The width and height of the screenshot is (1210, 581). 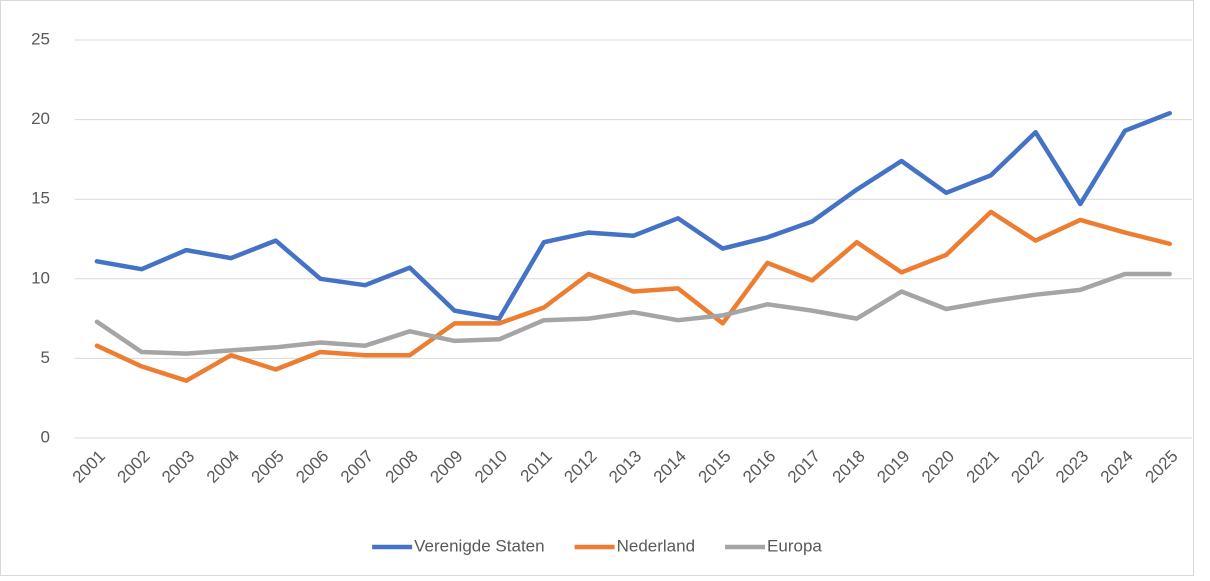 What do you see at coordinates (479, 545) in the screenshot?
I see `legend-label: Verenigde Staten` at bounding box center [479, 545].